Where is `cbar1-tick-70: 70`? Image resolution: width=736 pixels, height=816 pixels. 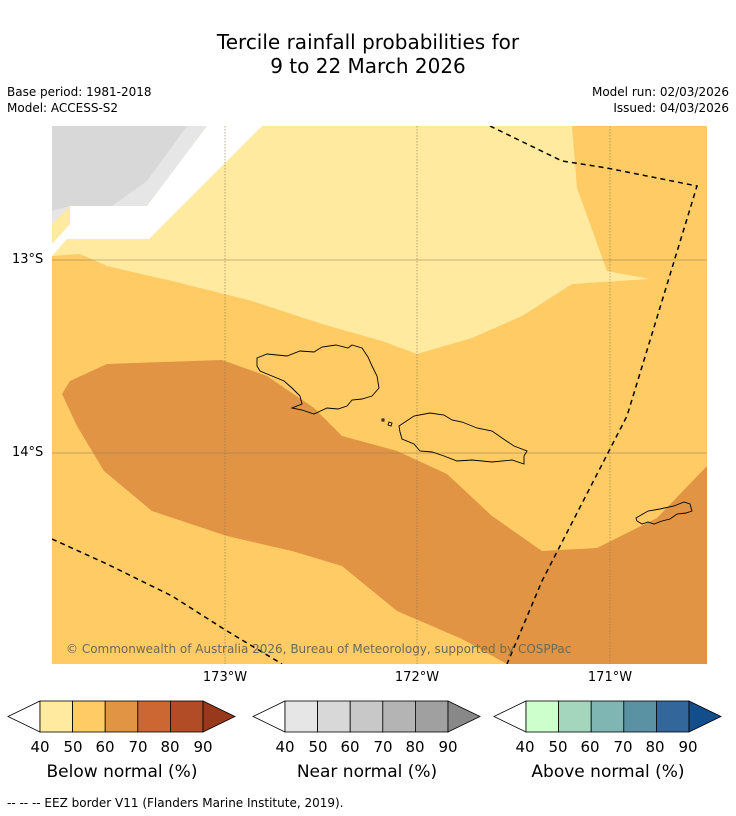 cbar1-tick-70: 70 is located at coordinates (138, 747).